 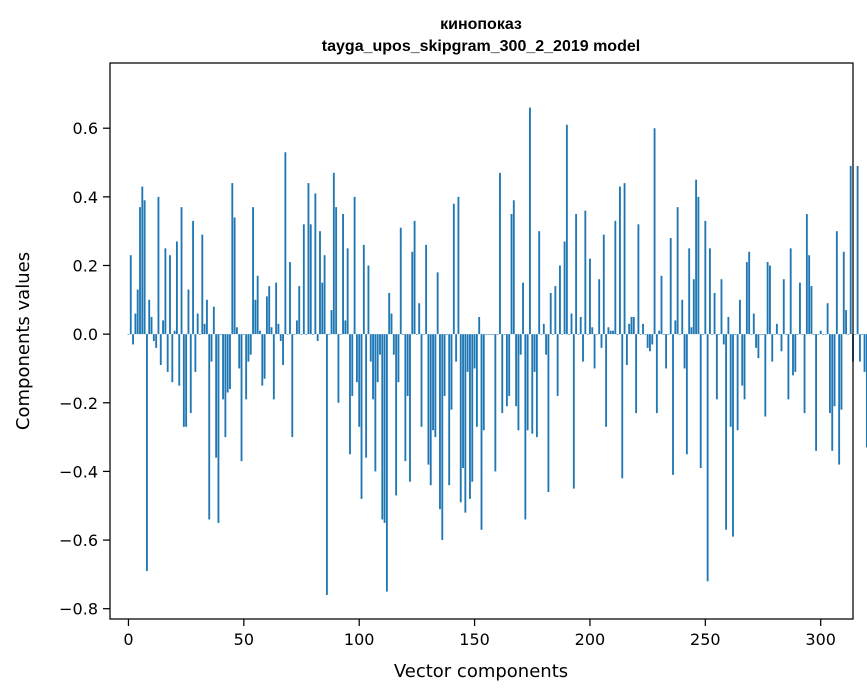 I want to click on x-tick-label: 300, so click(x=820, y=639).